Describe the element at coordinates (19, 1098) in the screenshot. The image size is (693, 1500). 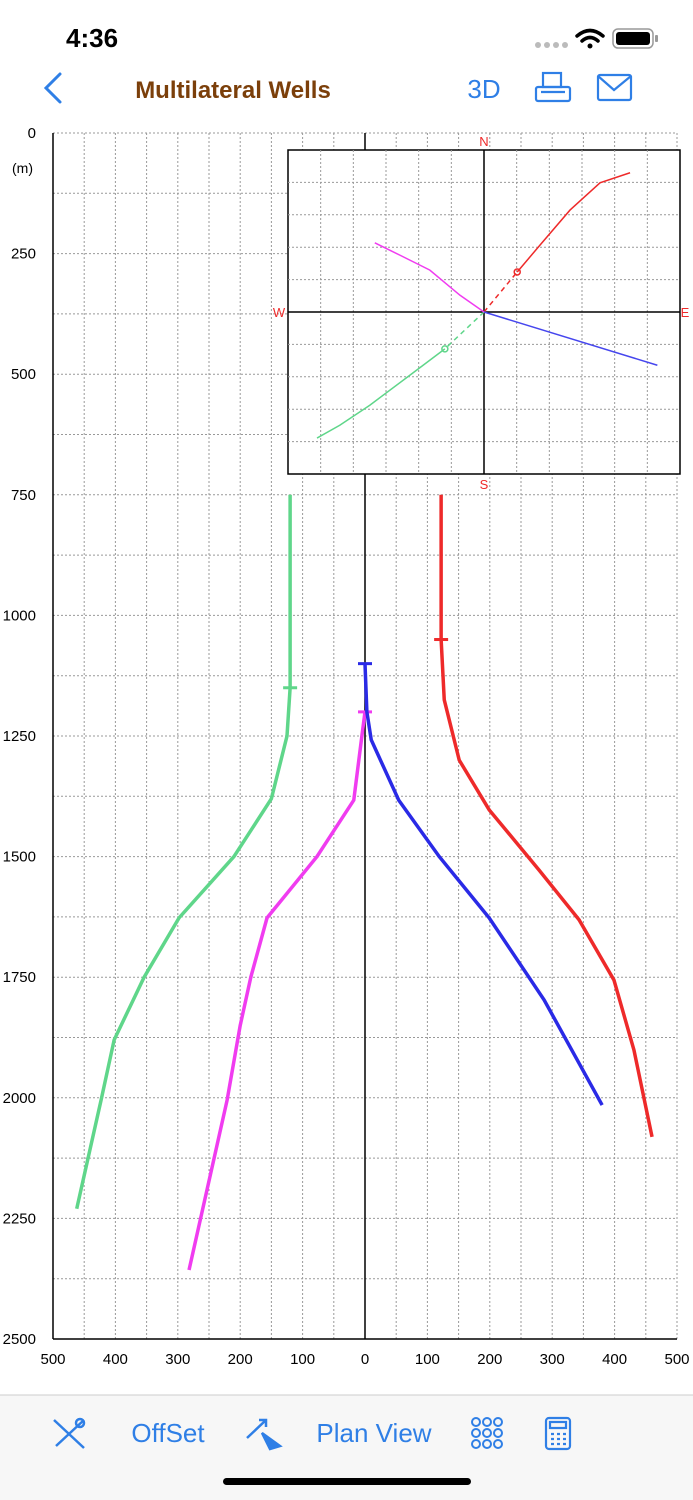
I see `y-tick-label: 2000` at that location.